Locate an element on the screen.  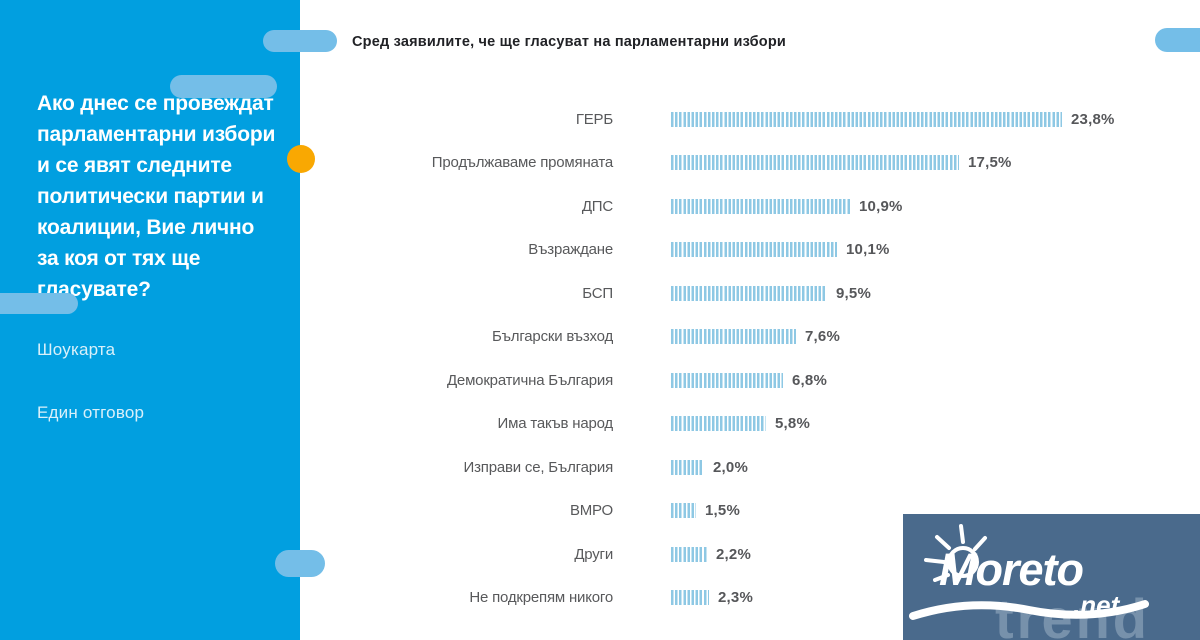
party-label: БСП is located at coordinates (597, 293).